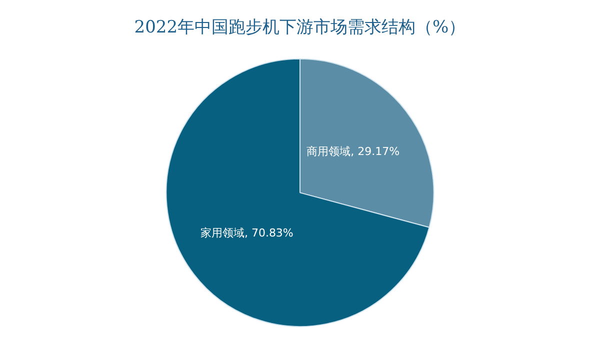  Describe the element at coordinates (247, 233) in the screenshot. I see `slice-label: 家用领域, 70.83%` at that location.